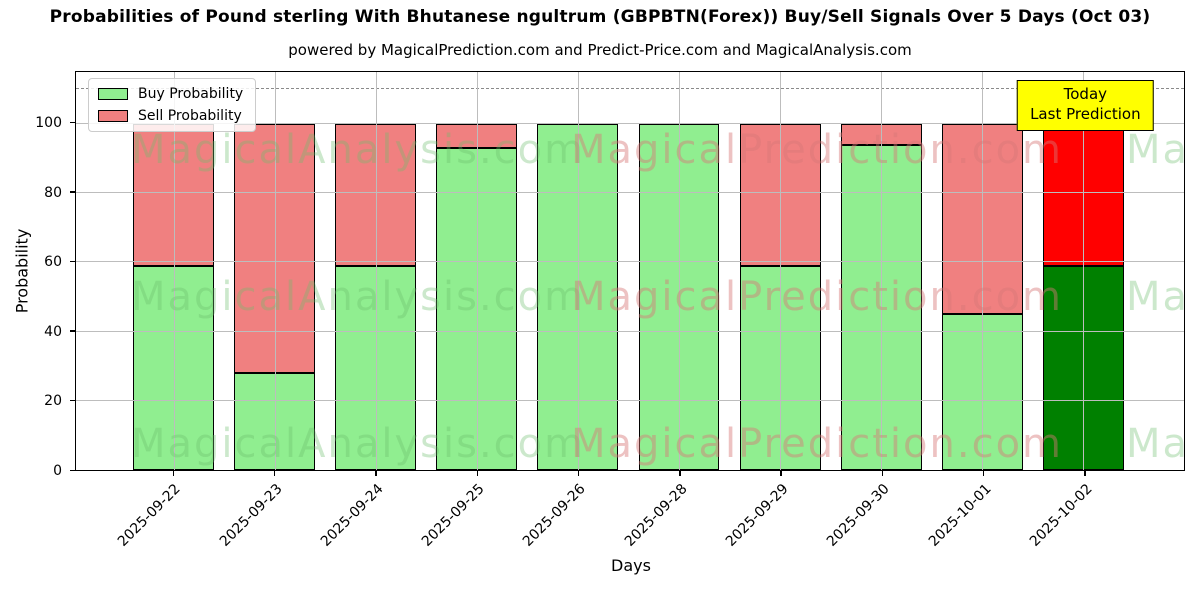 The image size is (1200, 600). What do you see at coordinates (53, 192) in the screenshot?
I see `y-tick-label-80: 80` at bounding box center [53, 192].